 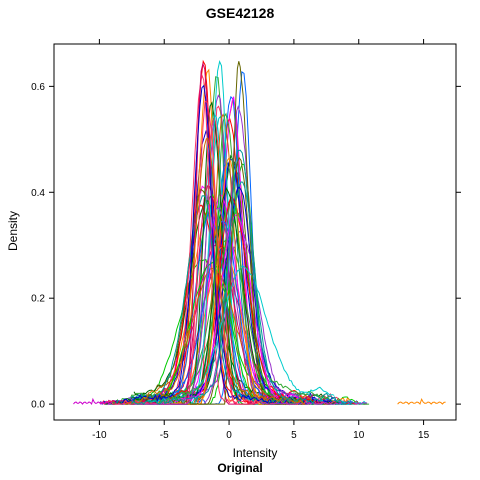 I want to click on x-tick-label: 15, so click(x=424, y=435).